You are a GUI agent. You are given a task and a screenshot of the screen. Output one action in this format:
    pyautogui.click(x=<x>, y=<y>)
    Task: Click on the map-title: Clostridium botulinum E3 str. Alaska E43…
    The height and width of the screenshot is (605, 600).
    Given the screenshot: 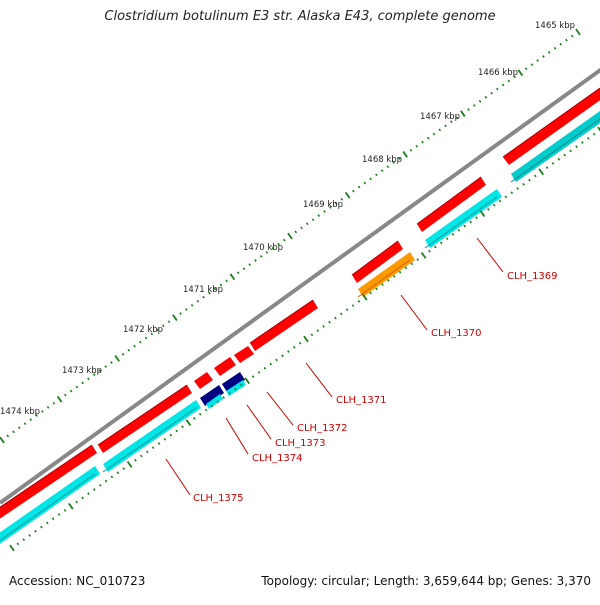 What is the action you would take?
    pyautogui.click(x=300, y=16)
    